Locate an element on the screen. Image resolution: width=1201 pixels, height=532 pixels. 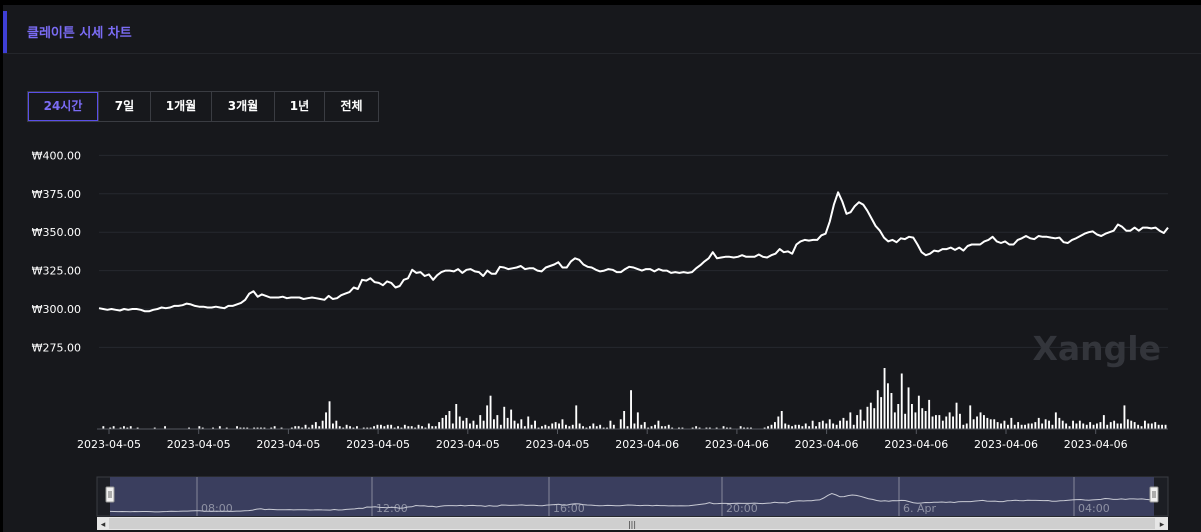
tab-1m: 1개월 is located at coordinates (180, 106).